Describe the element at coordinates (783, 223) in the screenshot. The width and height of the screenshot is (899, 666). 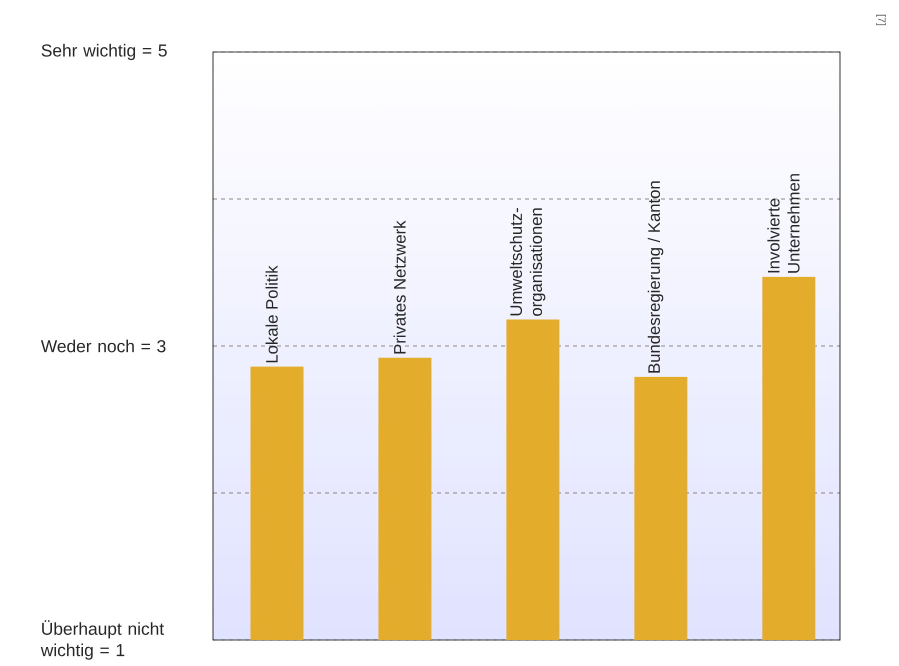
I see `x-tick-label: Involvierte Unternehmen` at that location.